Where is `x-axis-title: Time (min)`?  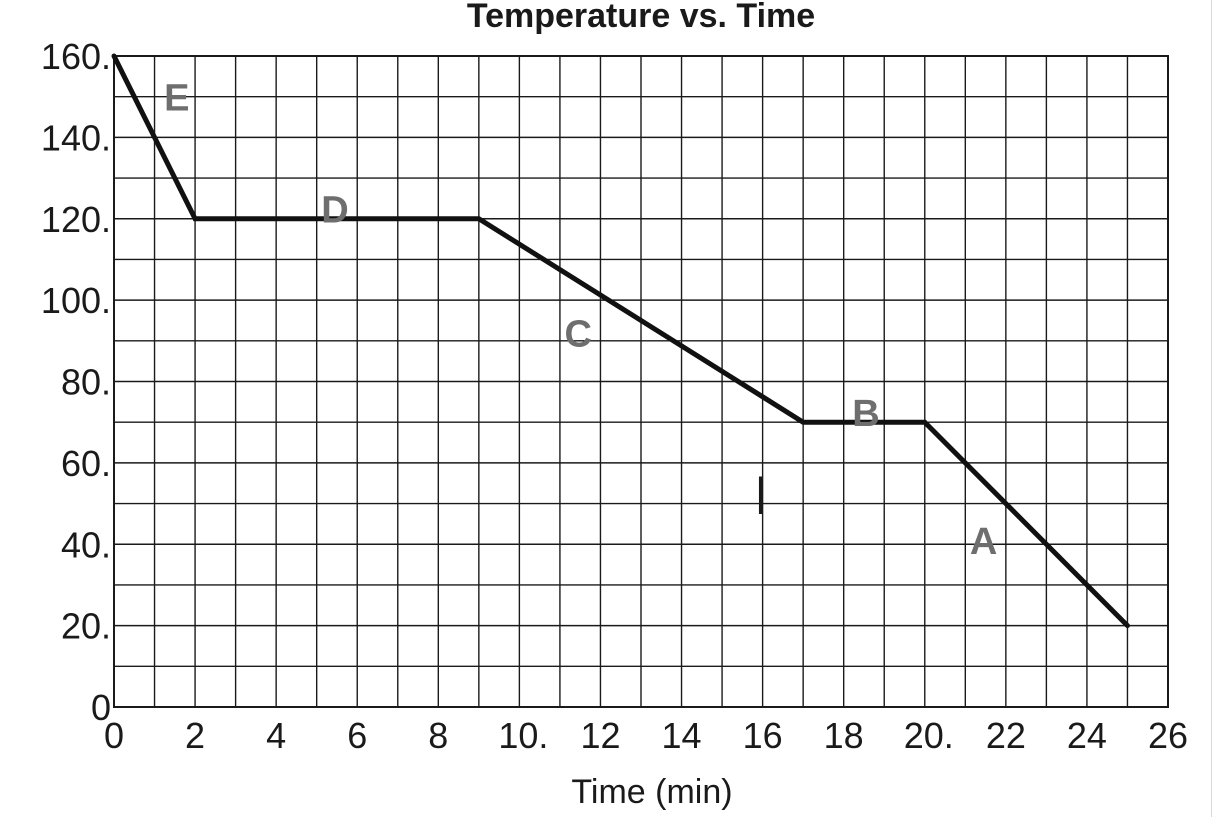 x-axis-title: Time (min) is located at coordinates (651, 792).